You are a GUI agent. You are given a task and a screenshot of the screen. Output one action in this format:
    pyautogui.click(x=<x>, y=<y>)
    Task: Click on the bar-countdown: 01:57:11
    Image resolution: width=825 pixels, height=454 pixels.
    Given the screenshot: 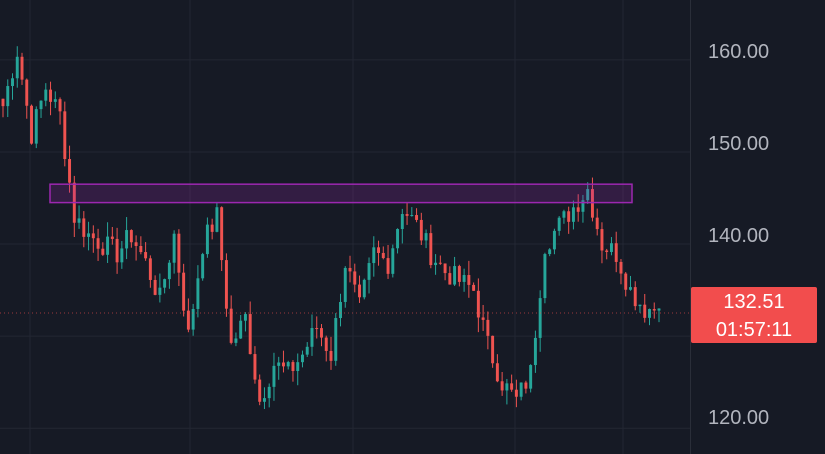 What is the action you would take?
    pyautogui.click(x=754, y=330)
    